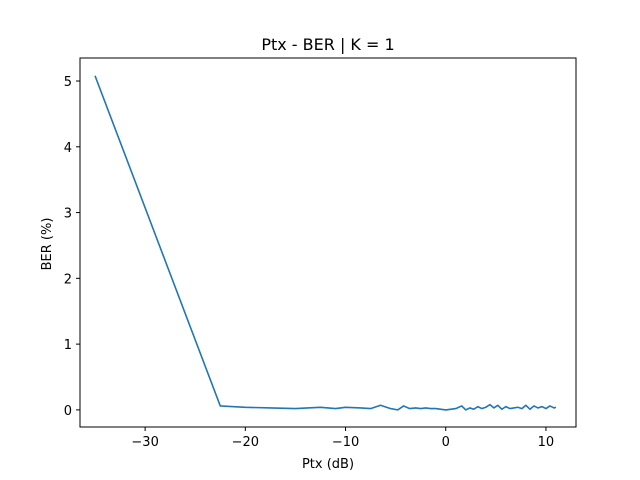 Image resolution: width=640 pixels, height=480 pixels. I want to click on x-axis-label: Ptx (dB), so click(328, 464).